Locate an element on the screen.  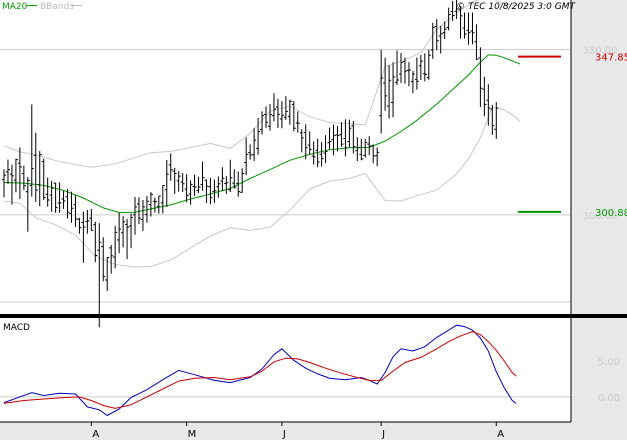
price-axis-bg is located at coordinates (599, 157).